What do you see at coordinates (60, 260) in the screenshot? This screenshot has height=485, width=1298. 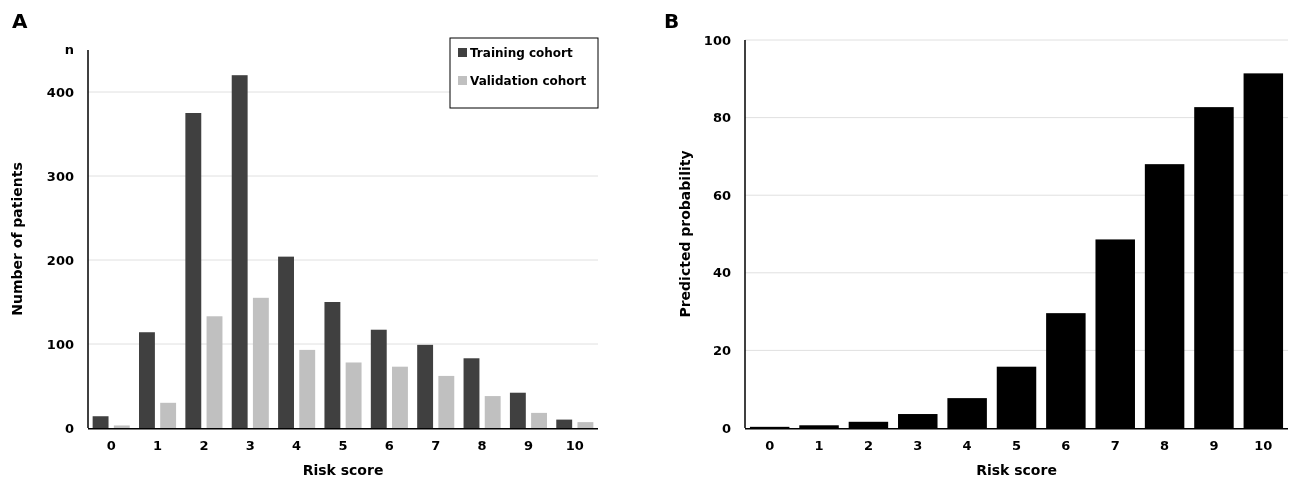 I see `y-tick-label: 200` at bounding box center [60, 260].